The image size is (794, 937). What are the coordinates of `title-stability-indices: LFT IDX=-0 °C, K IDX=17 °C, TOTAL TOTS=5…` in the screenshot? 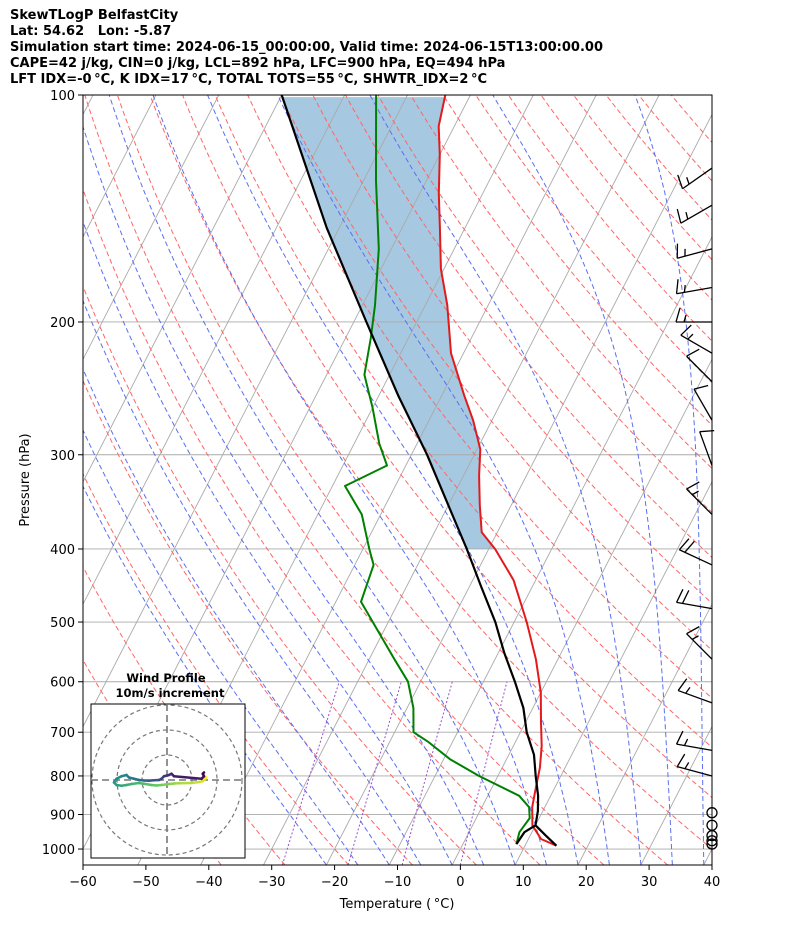 It's located at (249, 79).